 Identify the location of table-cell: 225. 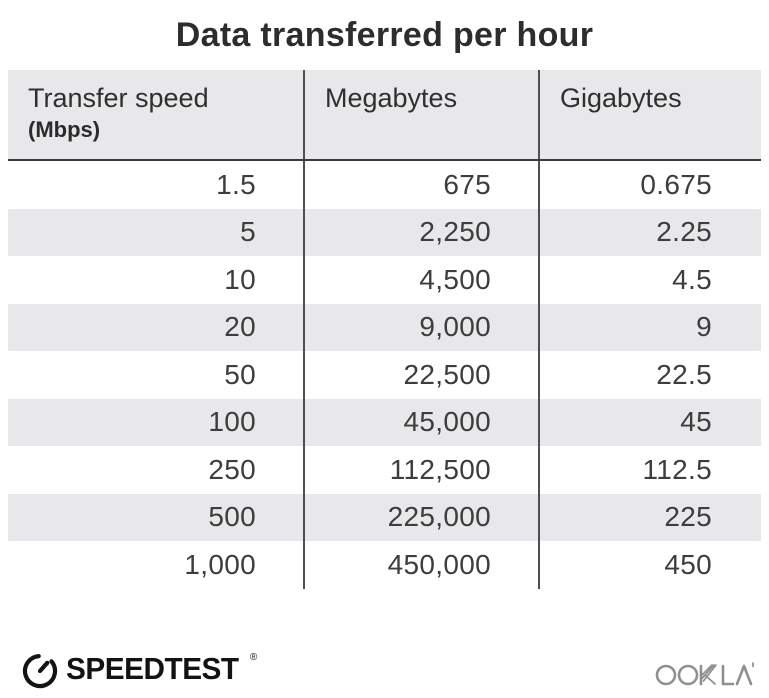
(648, 517).